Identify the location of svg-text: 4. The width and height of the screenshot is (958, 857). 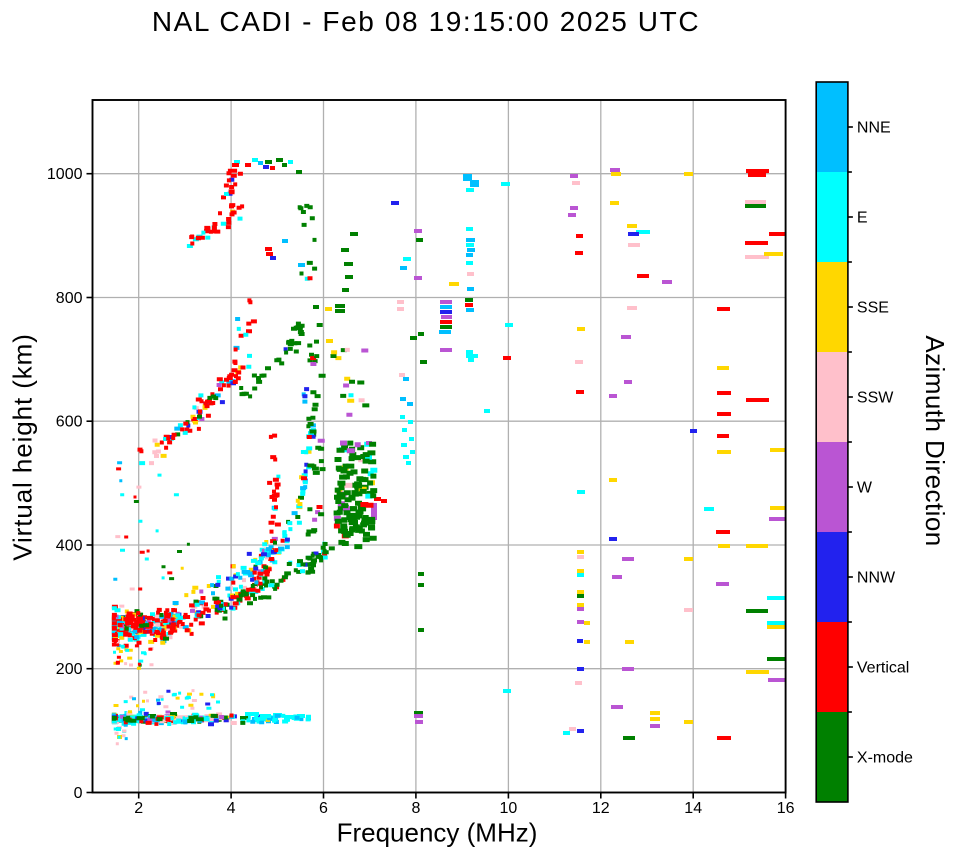
(231, 808).